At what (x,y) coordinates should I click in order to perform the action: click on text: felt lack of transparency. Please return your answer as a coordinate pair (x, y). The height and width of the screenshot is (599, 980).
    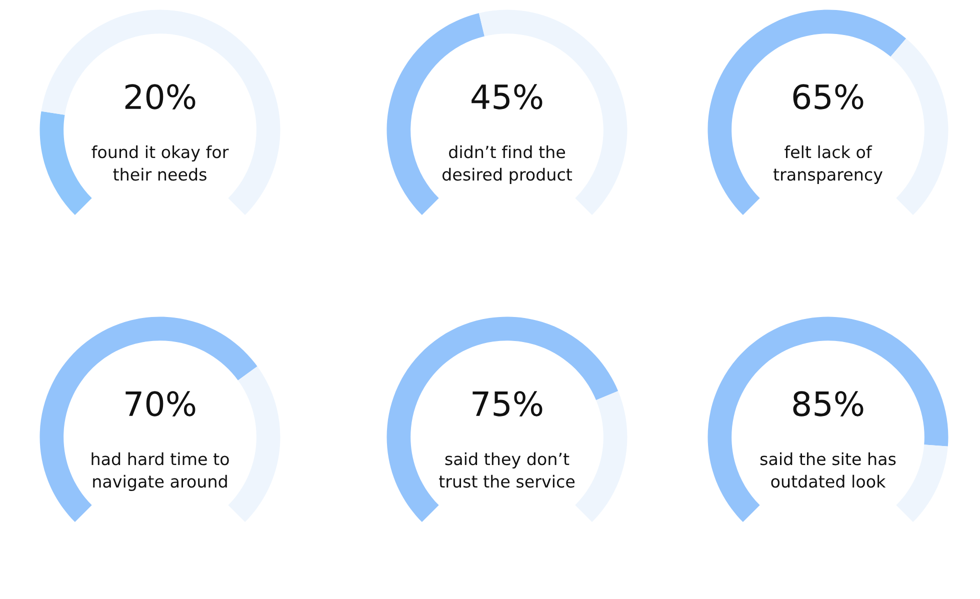
    Looking at the image, I should click on (827, 164).